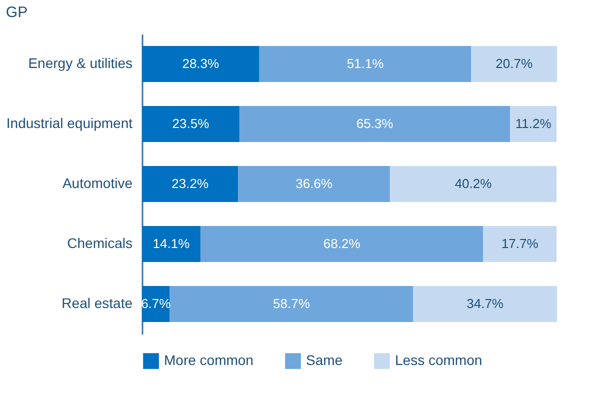 The height and width of the screenshot is (404, 598). I want to click on y-tick-label: Energy & utilities, so click(80, 63).